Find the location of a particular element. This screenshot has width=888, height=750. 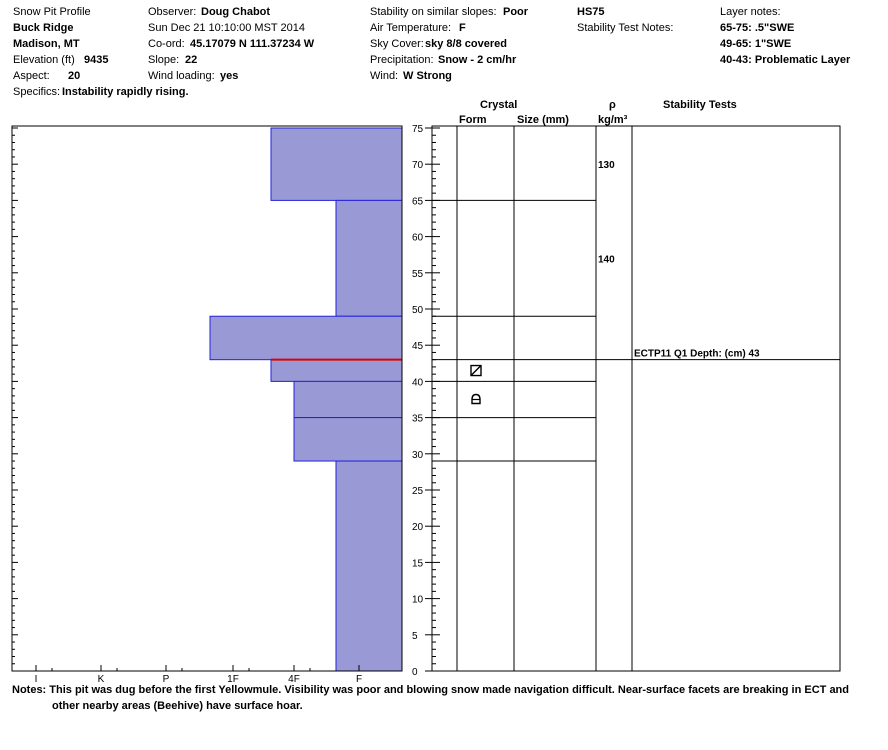

layer-note: 49-65: 1"SWE is located at coordinates (756, 44).